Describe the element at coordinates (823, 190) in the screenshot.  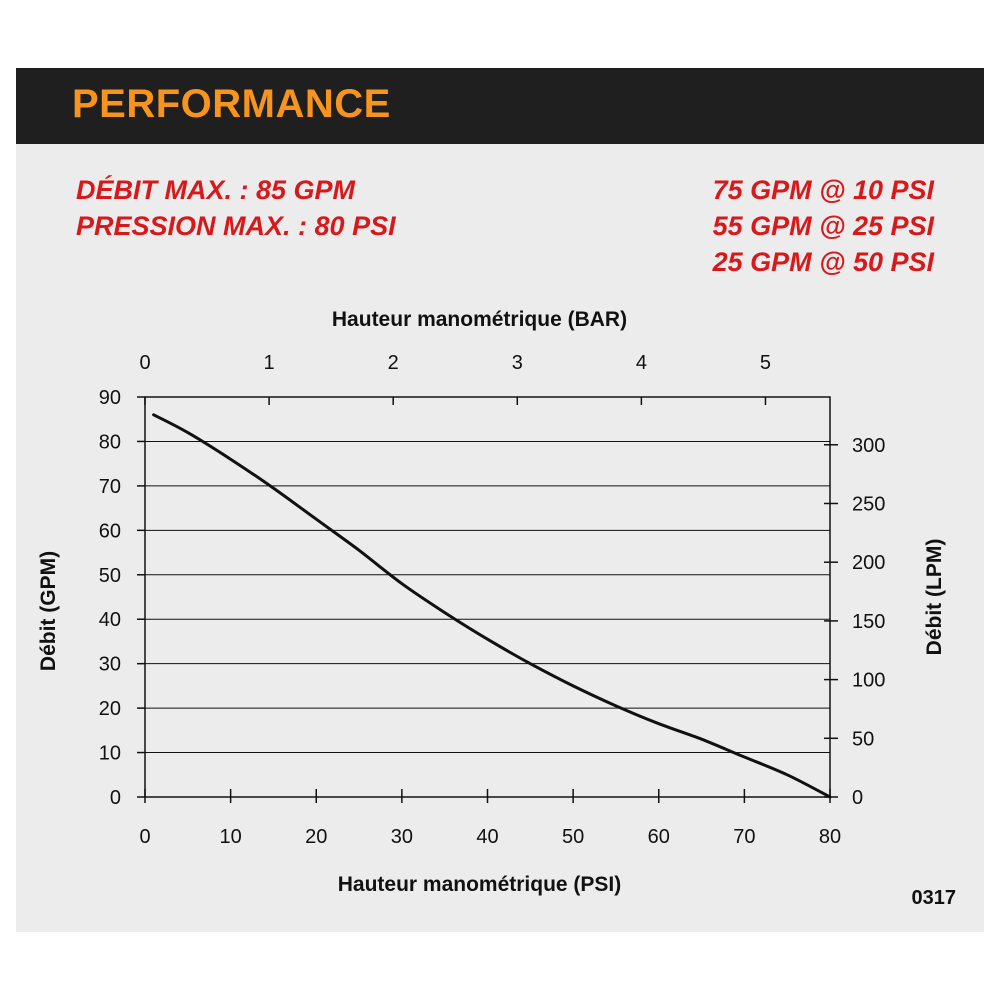
I see `rated-point-1: 75 GPM @ 10 PSI` at that location.